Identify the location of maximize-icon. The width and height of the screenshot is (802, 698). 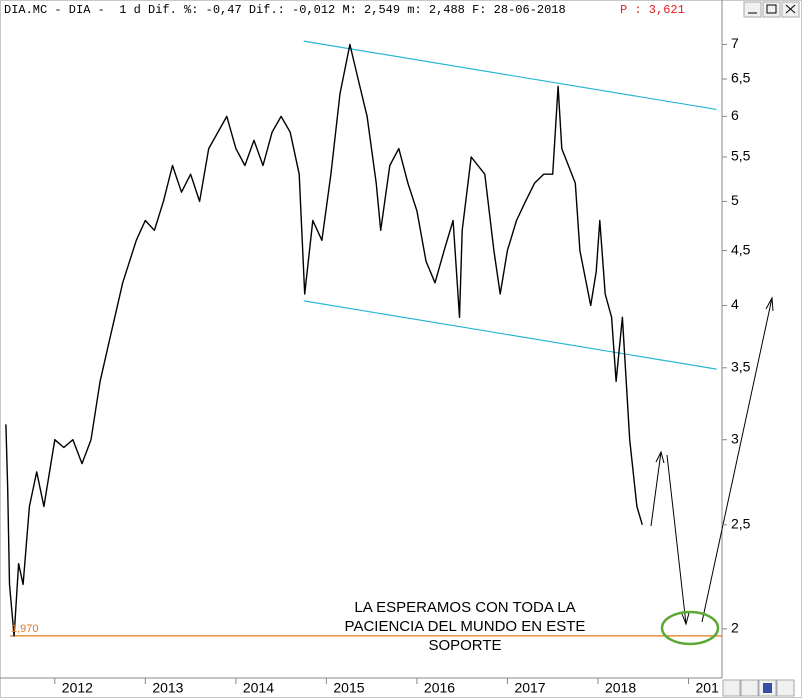
(771, 9).